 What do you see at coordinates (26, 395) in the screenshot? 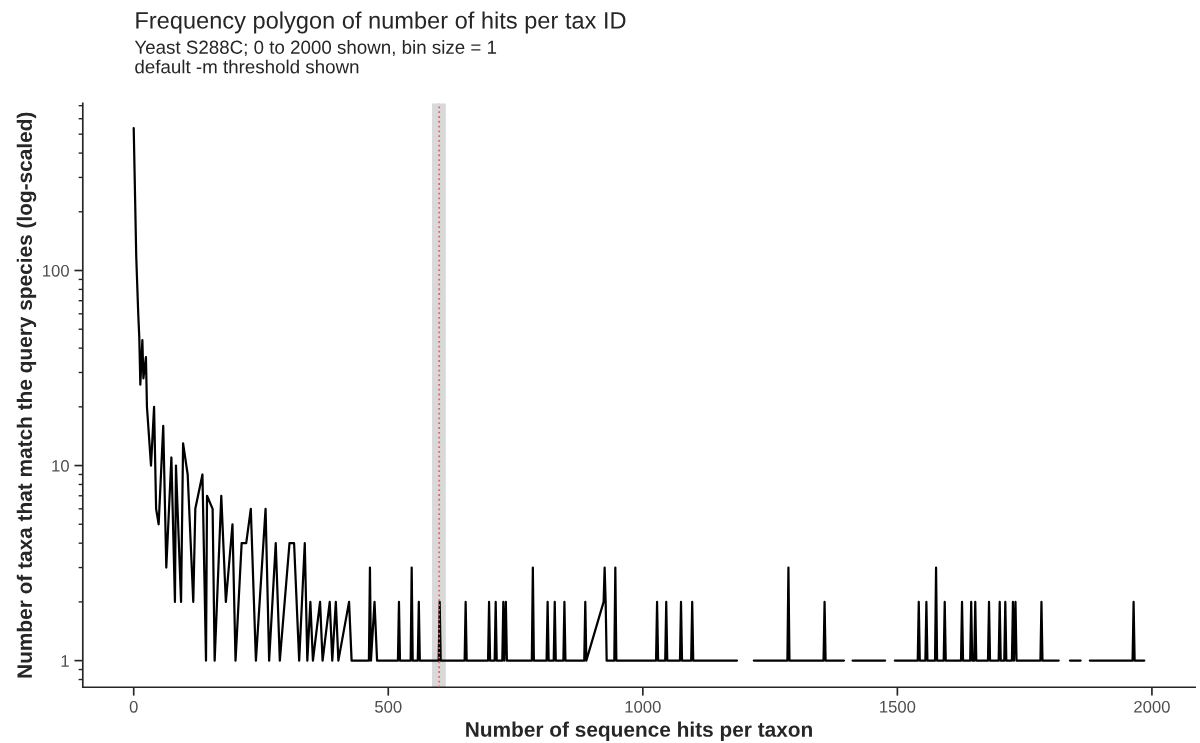
I see `y-axis-title: Number of taxa that match the query species (log-scaled)` at bounding box center [26, 395].